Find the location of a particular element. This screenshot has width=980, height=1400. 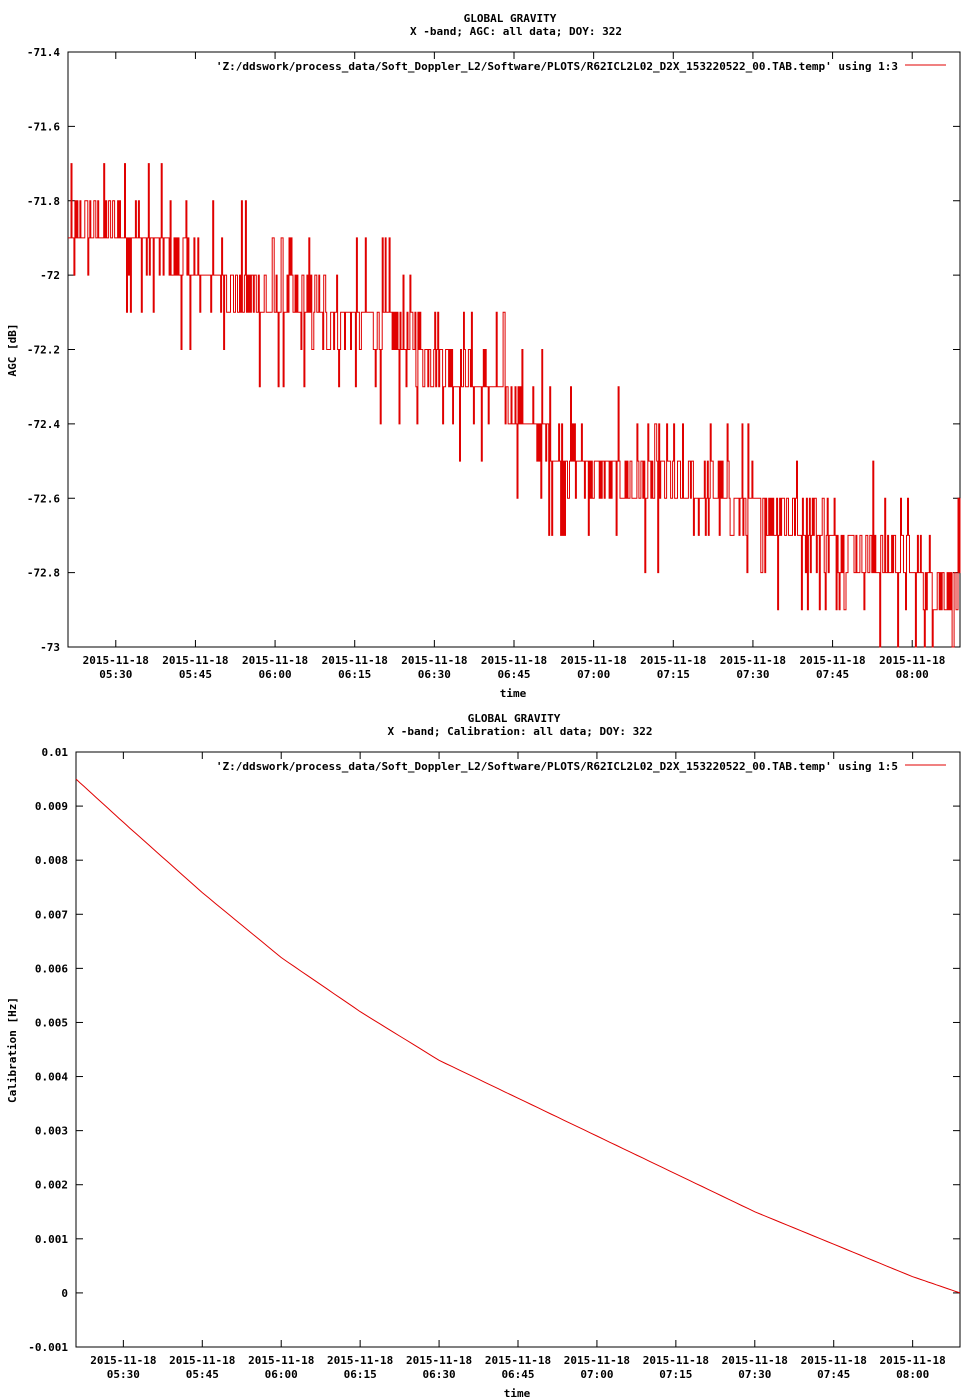

agc-y-axis-label: AGC [dB] is located at coordinates (12, 350).